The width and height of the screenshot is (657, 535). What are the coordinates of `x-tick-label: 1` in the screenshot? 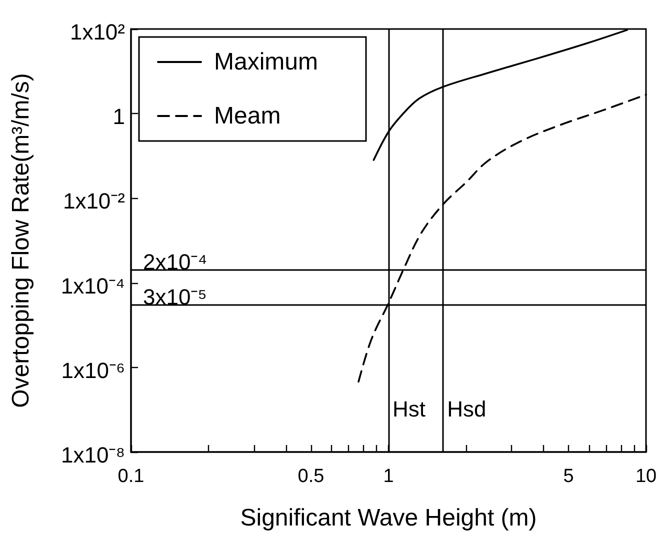 It's located at (388, 476).